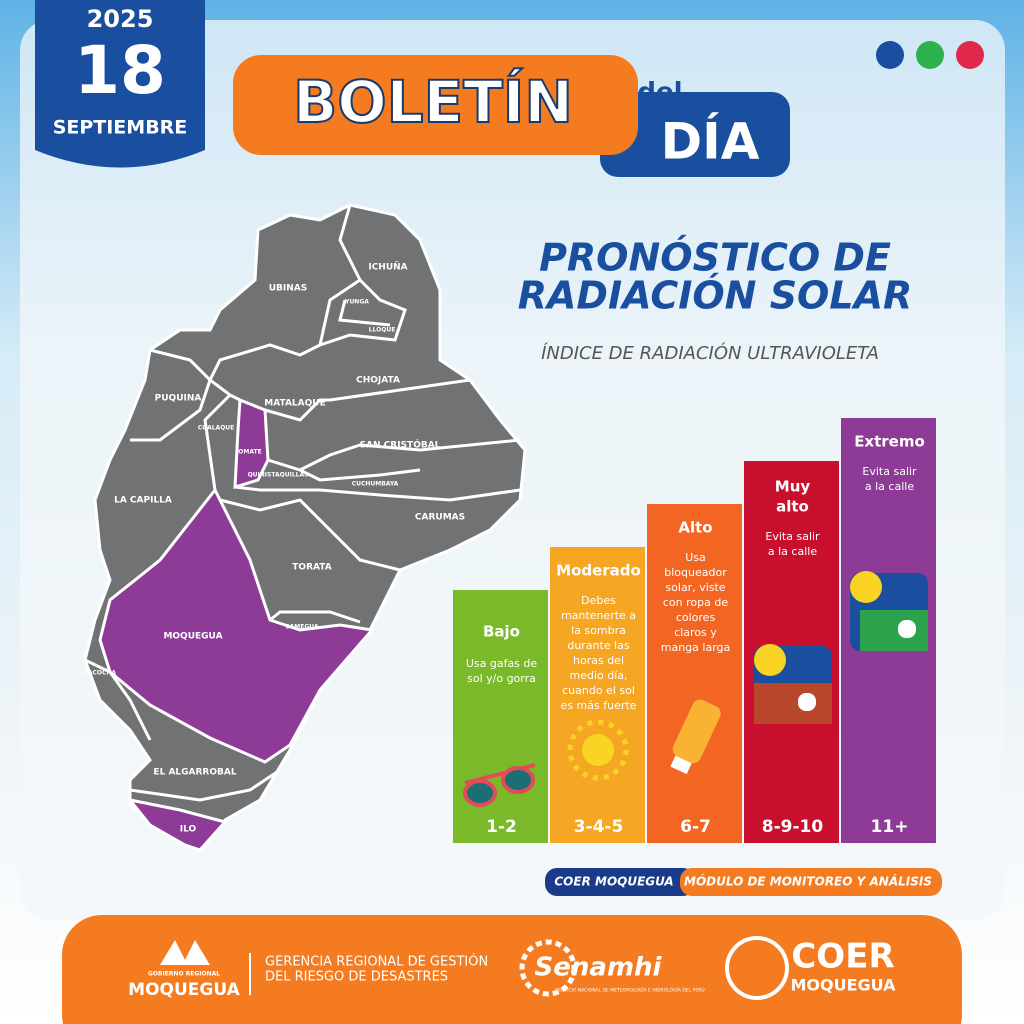 This screenshot has width=1024, height=1024. What do you see at coordinates (375, 484) in the screenshot?
I see `district-label: CUCHUMBAYA` at bounding box center [375, 484].